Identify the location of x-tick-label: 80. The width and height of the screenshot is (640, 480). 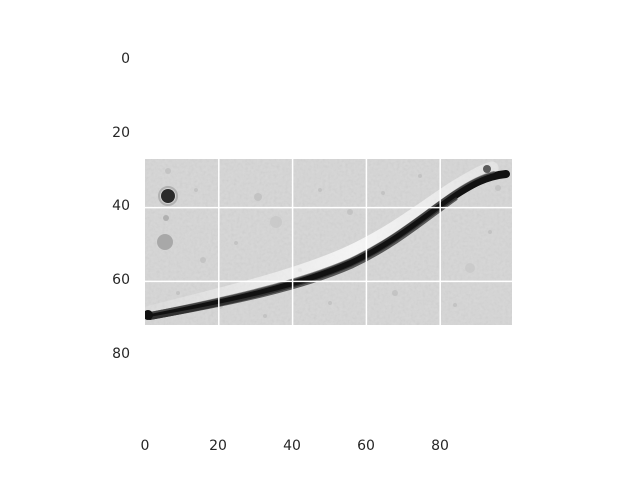
(440, 446).